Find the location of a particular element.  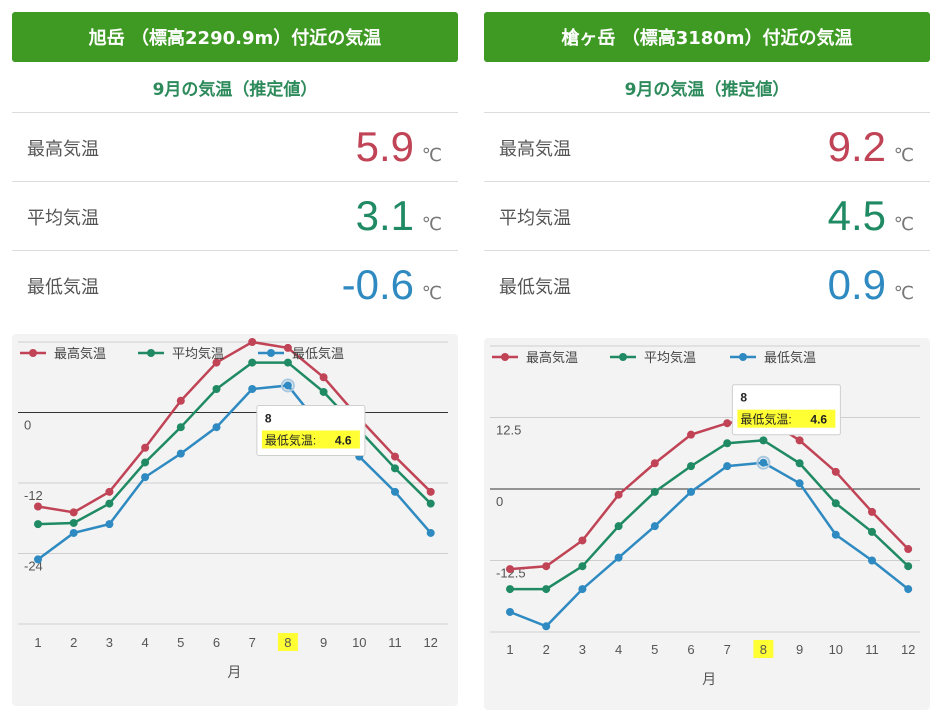

x-tick-label: 8 is located at coordinates (287, 642).